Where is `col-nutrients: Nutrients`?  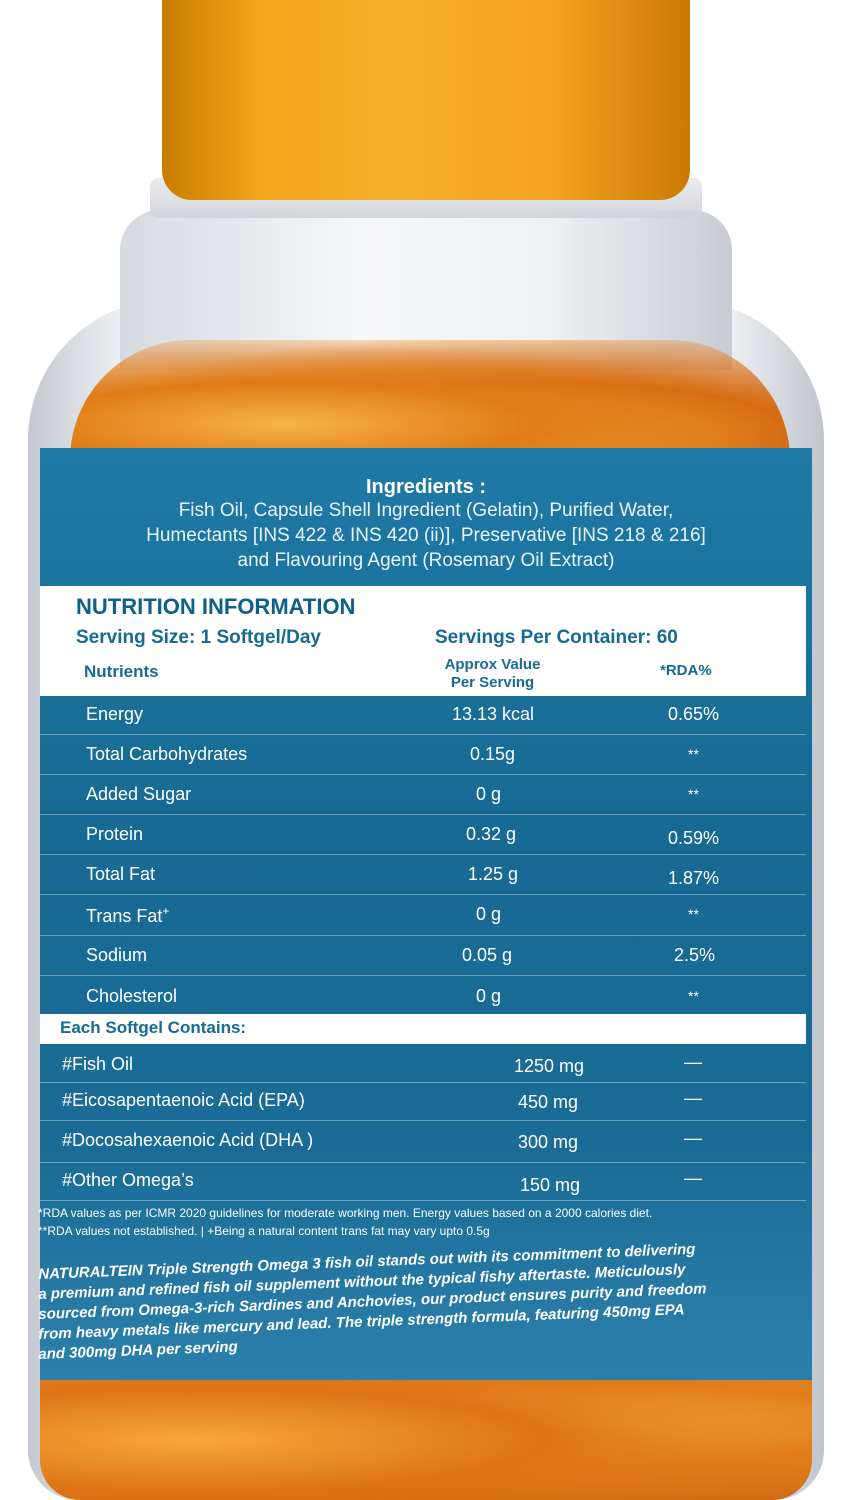
col-nutrients: Nutrients is located at coordinates (121, 671).